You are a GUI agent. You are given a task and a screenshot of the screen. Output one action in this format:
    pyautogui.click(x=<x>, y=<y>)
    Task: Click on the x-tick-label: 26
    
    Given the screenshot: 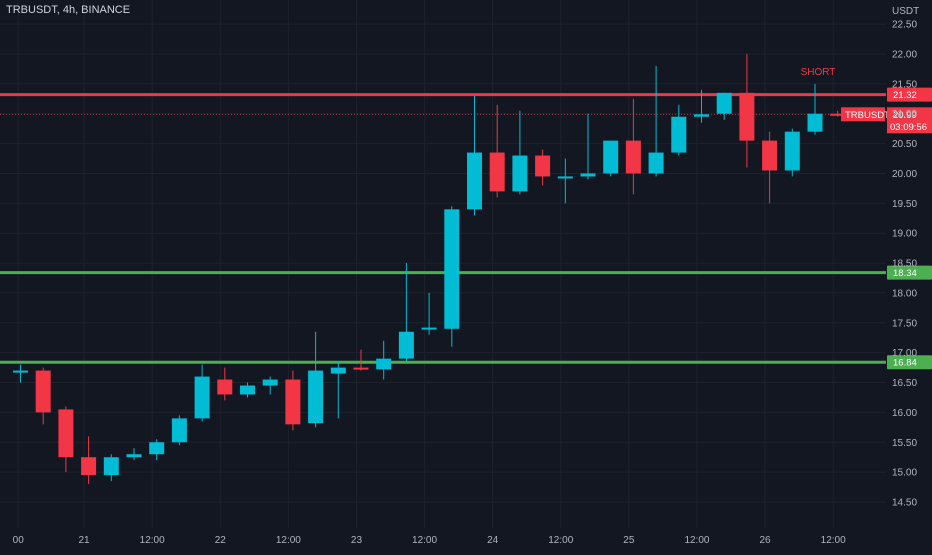 What is the action you would take?
    pyautogui.click(x=765, y=540)
    